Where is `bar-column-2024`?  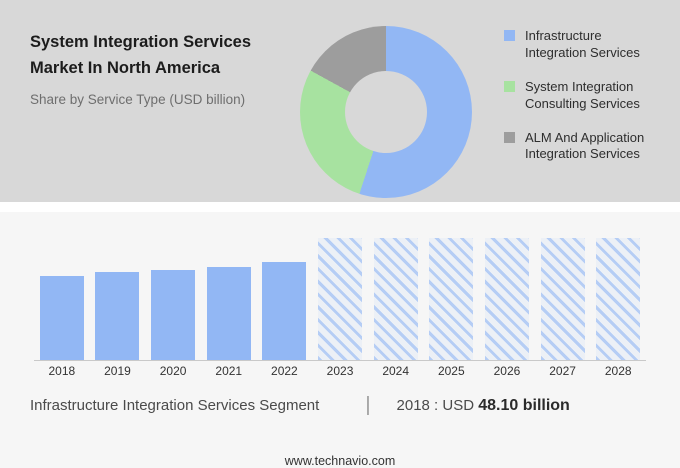 bar-column-2024 is located at coordinates (396, 299).